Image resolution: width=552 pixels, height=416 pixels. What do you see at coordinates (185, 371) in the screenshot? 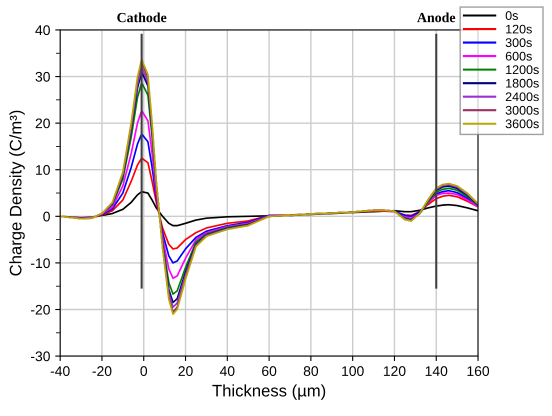
I see `x-tick-label: 20` at bounding box center [185, 371].